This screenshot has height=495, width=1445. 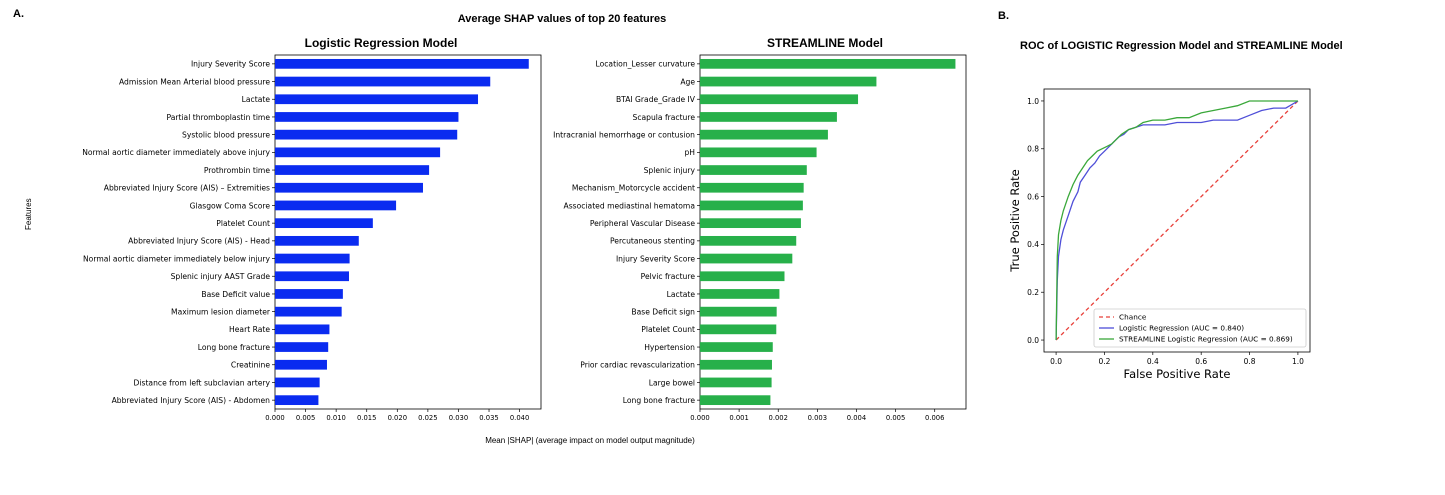 What do you see at coordinates (1033, 196) in the screenshot?
I see `roc-ytick-label: 0.6` at bounding box center [1033, 196].